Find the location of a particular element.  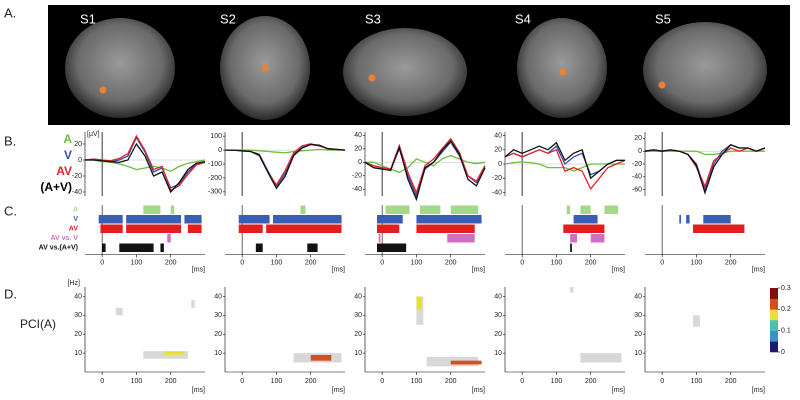

y-tick-label: -40 is located at coordinates (497, 192).